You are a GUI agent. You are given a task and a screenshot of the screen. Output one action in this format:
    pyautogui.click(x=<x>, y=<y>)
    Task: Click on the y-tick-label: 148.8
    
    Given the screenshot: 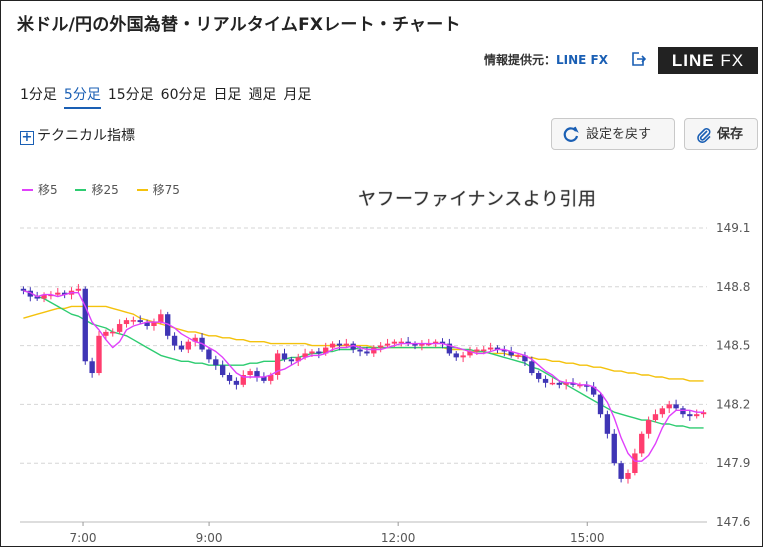 What is the action you would take?
    pyautogui.click(x=733, y=287)
    